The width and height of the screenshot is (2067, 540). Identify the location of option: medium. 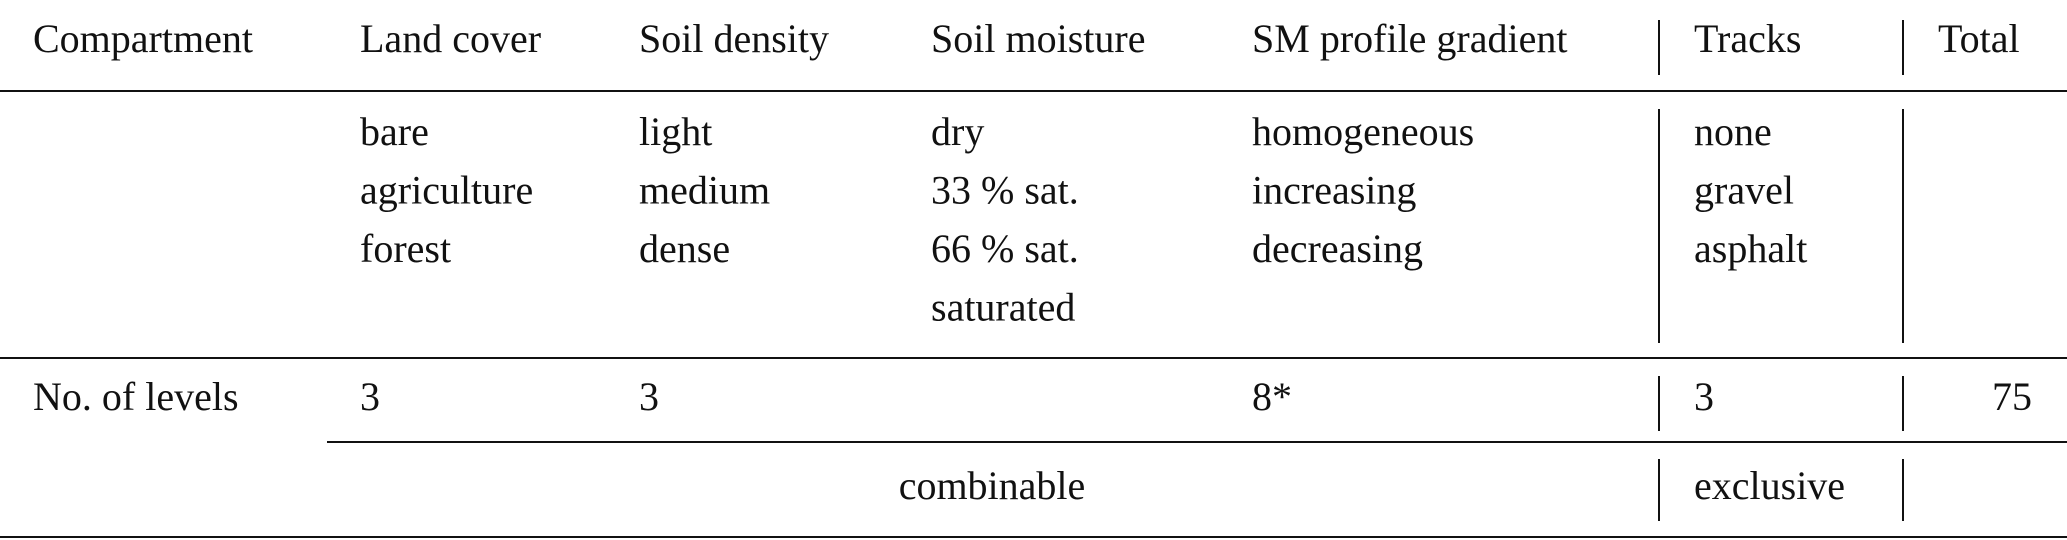
(704, 190).